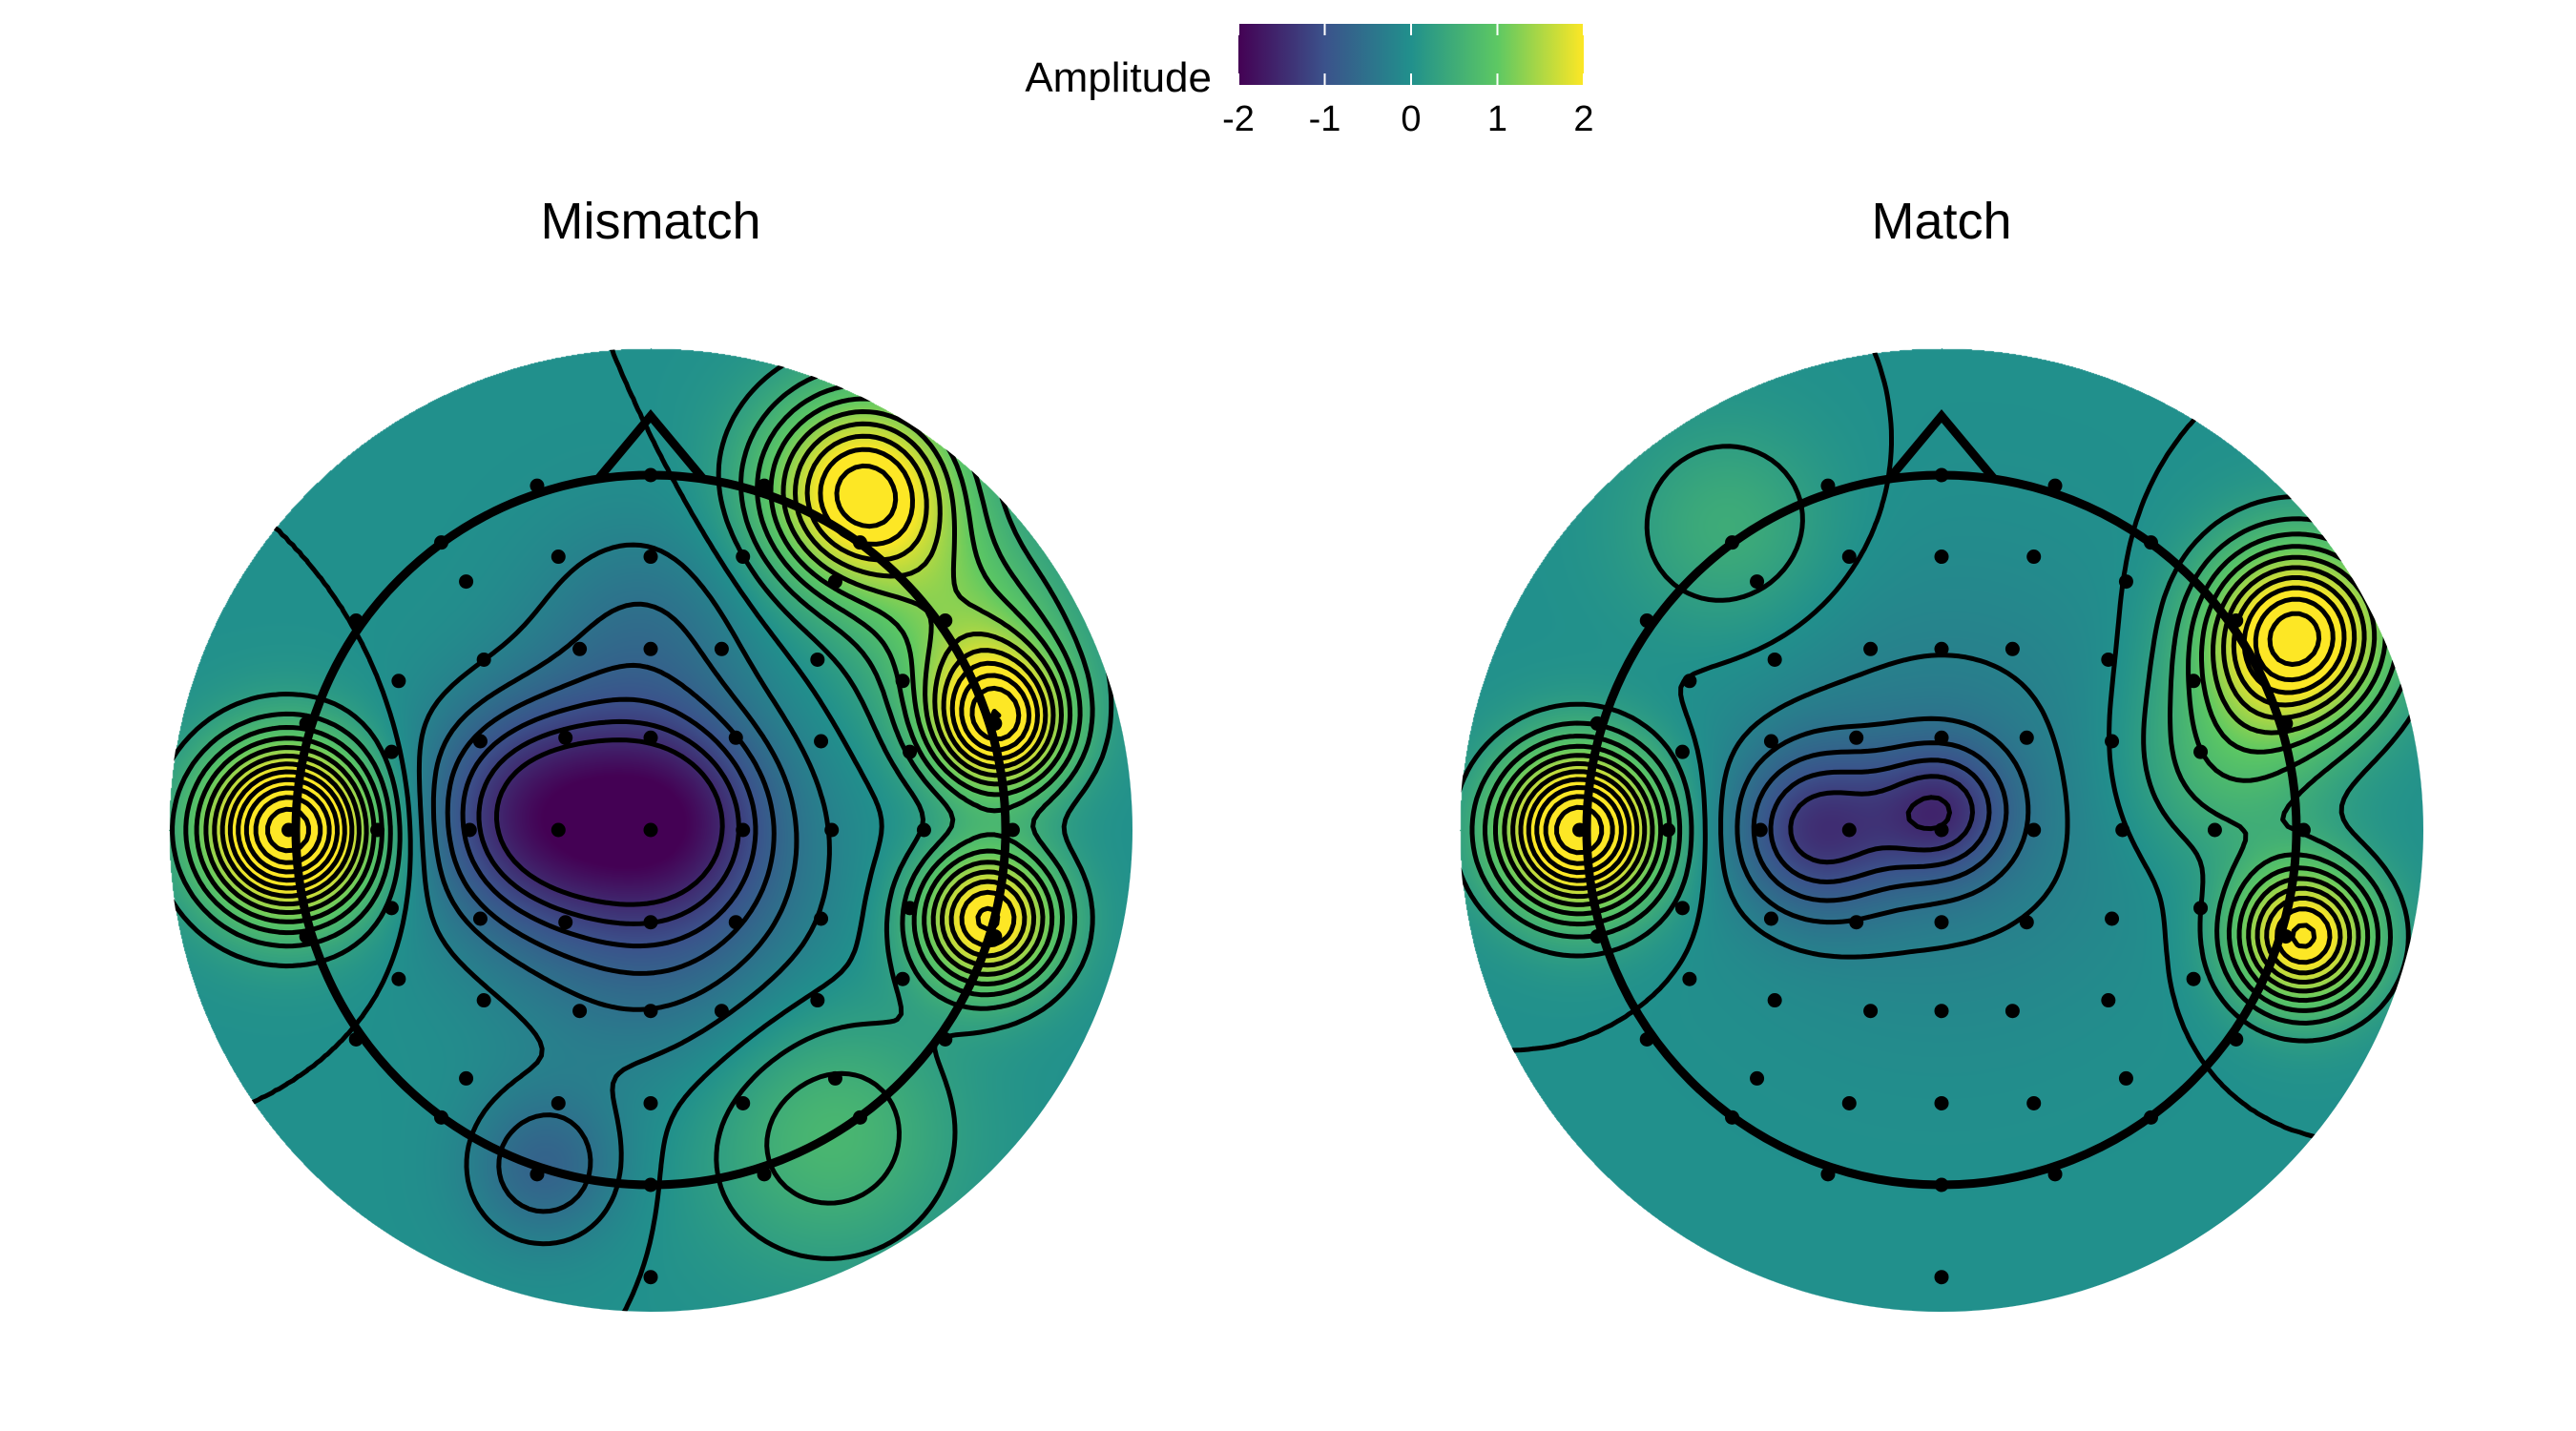  What do you see at coordinates (650, 221) in the screenshot?
I see `panel-title-mismatch: Mismatch` at bounding box center [650, 221].